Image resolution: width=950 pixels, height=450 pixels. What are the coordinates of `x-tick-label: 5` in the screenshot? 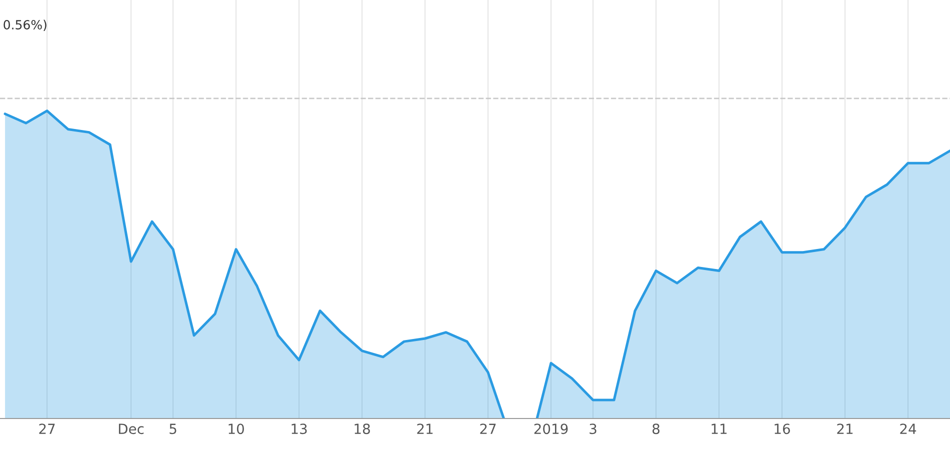 It's located at (173, 429).